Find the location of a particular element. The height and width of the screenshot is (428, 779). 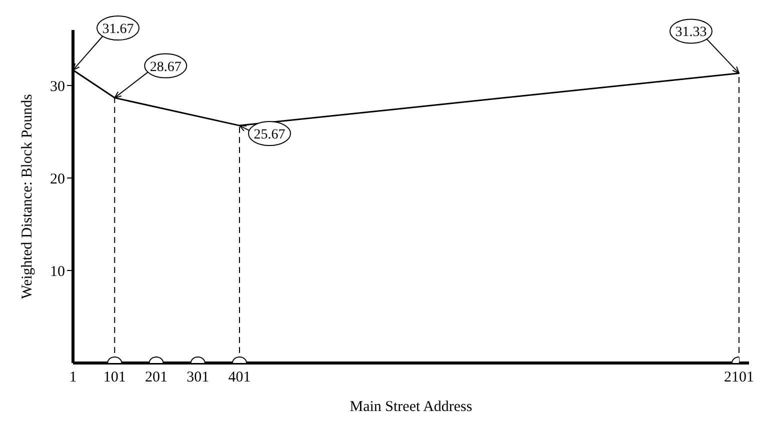

x-tick-label: 101 is located at coordinates (114, 378).